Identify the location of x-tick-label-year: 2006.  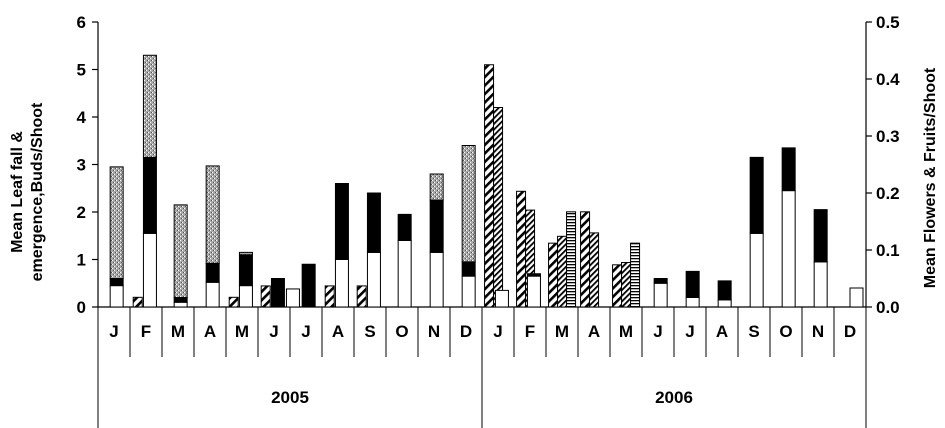
(674, 397).